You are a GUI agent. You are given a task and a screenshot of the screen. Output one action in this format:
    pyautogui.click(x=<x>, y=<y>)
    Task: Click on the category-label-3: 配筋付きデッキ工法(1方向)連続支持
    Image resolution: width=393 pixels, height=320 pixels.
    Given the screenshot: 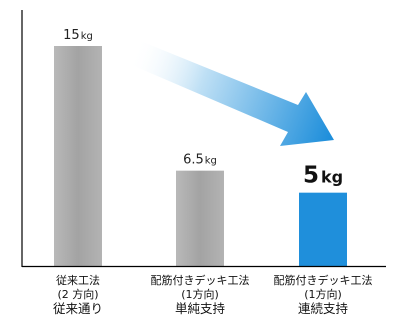 What is the action you would take?
    pyautogui.click(x=323, y=294)
    